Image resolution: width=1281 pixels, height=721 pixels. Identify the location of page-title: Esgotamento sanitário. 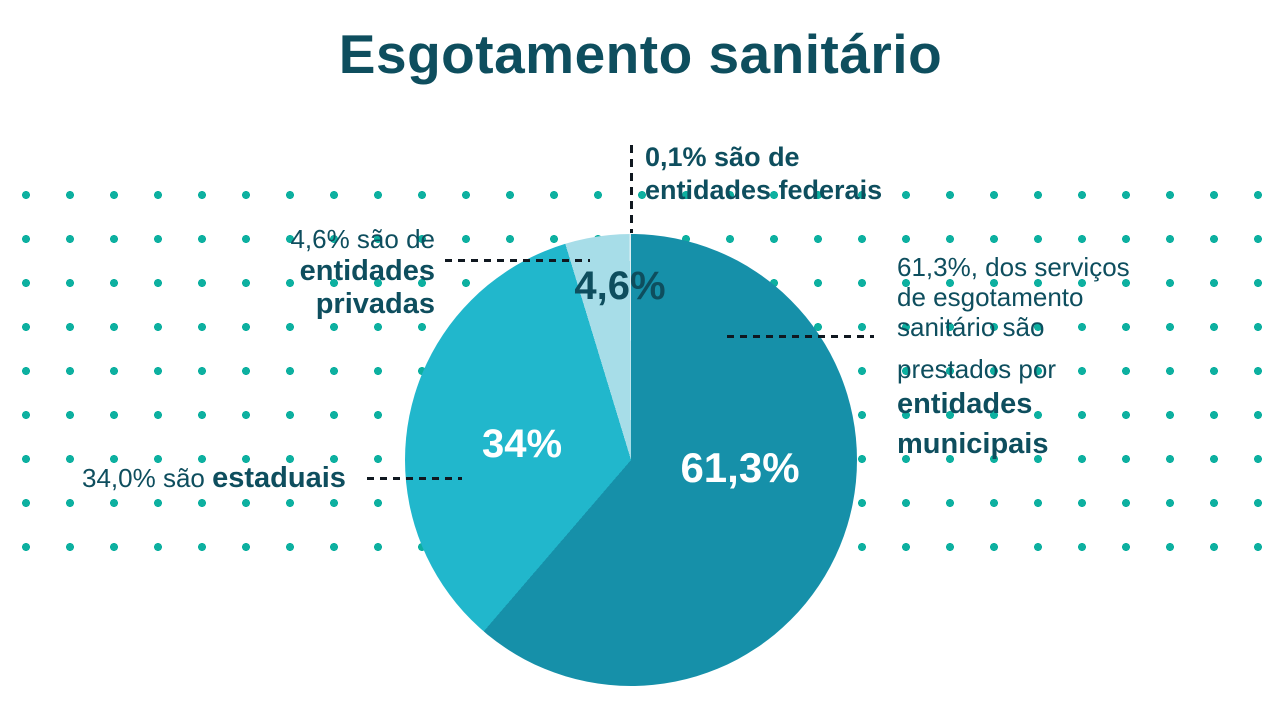
(640, 54).